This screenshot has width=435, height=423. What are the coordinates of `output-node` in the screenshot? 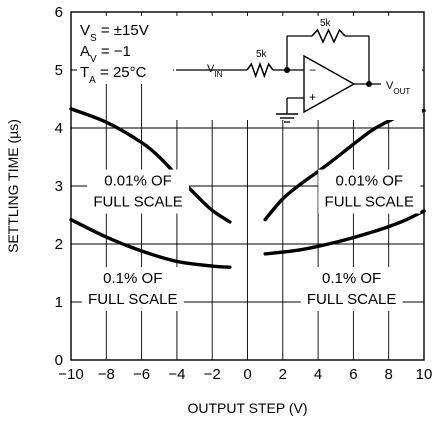 It's located at (369, 84).